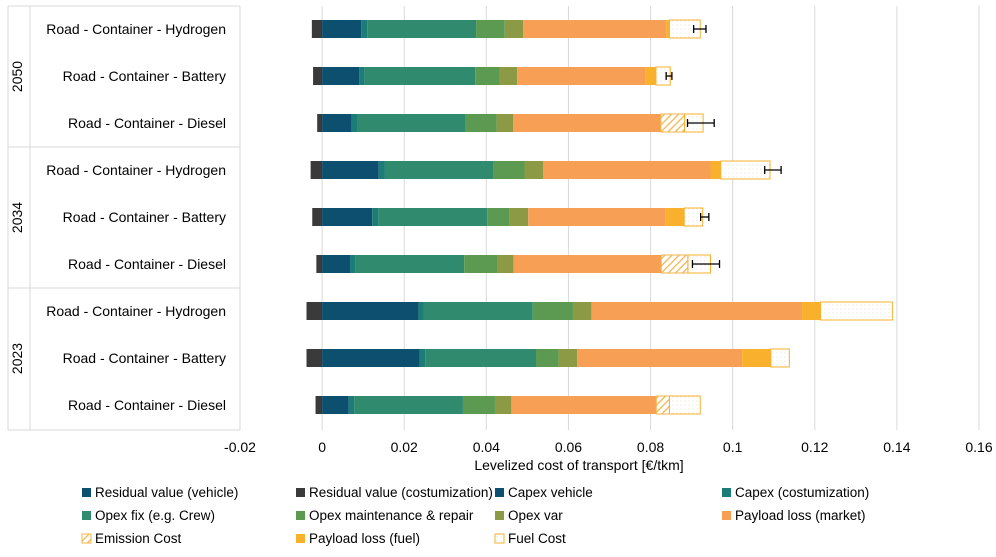 This screenshot has width=996, height=557. I want to click on x-tick-label: 0.16, so click(978, 447).